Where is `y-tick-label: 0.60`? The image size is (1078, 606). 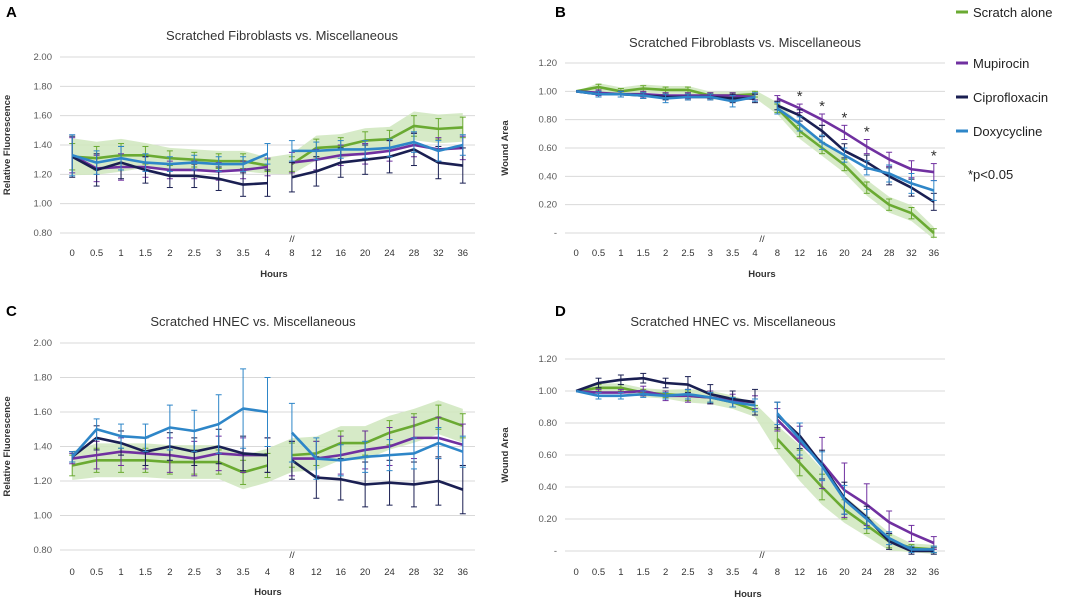 y-tick-label: 0.60 is located at coordinates (548, 148).